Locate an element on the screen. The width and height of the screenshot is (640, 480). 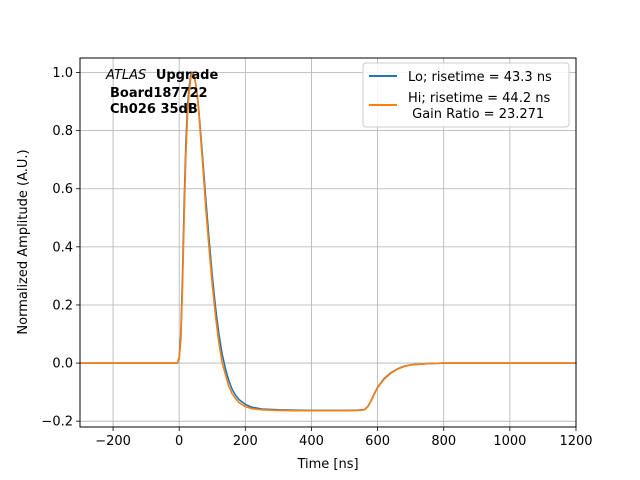
y-tick-label: 0.0 is located at coordinates (62, 364).